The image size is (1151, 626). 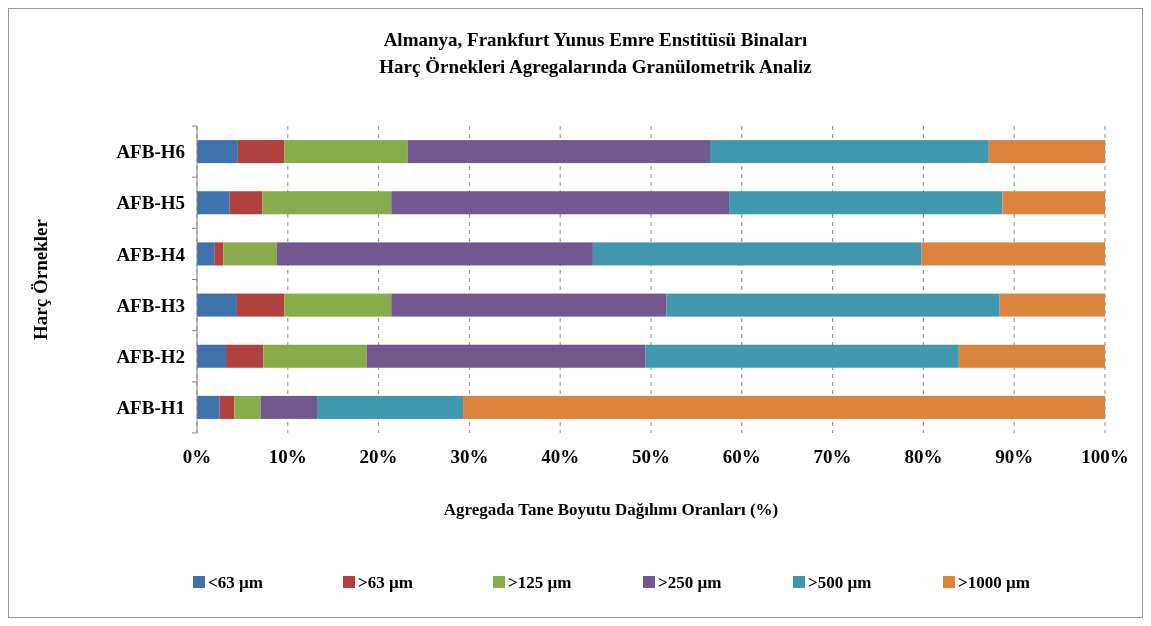 What do you see at coordinates (1014, 456) in the screenshot?
I see `x-tick-label: 90%` at bounding box center [1014, 456].